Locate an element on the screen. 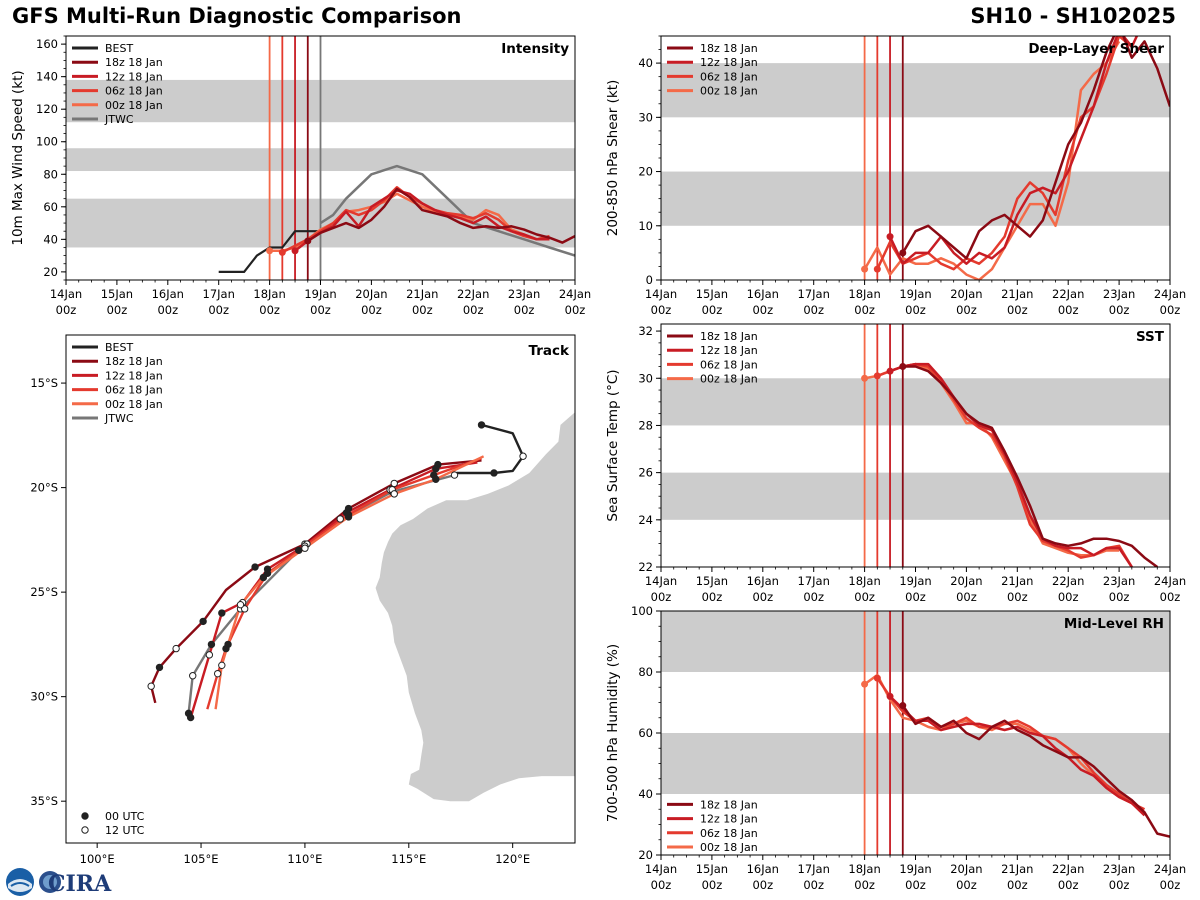 This screenshot has height=900, width=1200. marker-legend-00utc is located at coordinates (85, 816).